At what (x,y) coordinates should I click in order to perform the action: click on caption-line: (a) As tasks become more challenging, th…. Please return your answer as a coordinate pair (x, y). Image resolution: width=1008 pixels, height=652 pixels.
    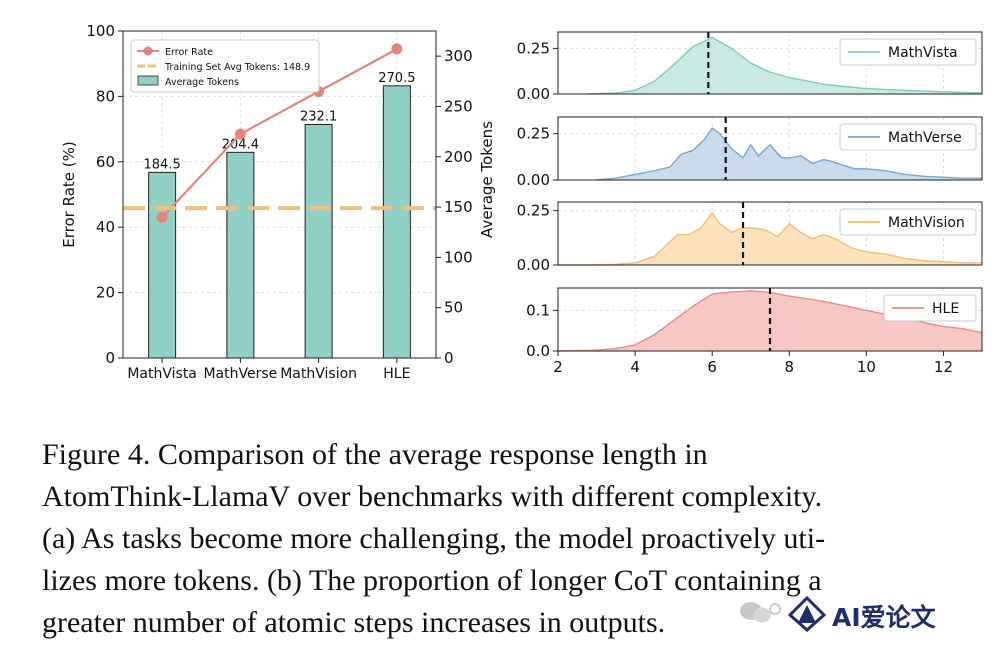
    Looking at the image, I should click on (434, 538).